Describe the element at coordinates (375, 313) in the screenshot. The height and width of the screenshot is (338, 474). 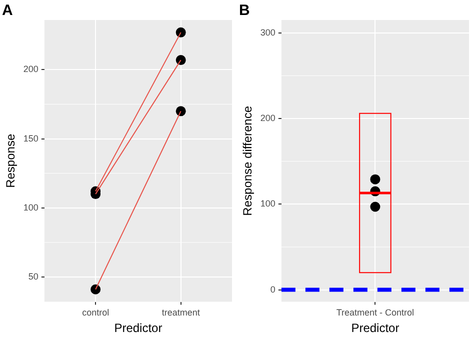
I see `x-tick-label: Treatment - Control` at that location.